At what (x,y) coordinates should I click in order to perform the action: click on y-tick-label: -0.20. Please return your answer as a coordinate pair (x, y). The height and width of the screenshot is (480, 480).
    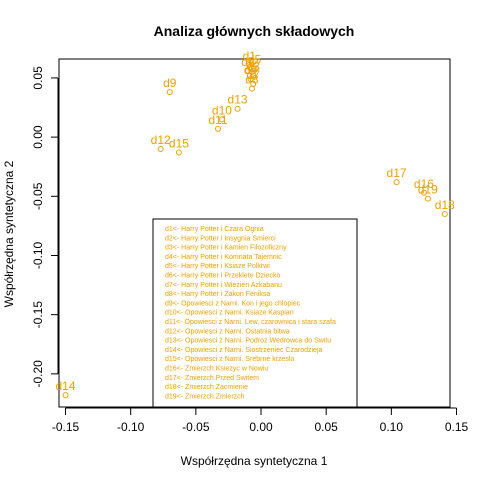
    Looking at the image, I should click on (38, 374).